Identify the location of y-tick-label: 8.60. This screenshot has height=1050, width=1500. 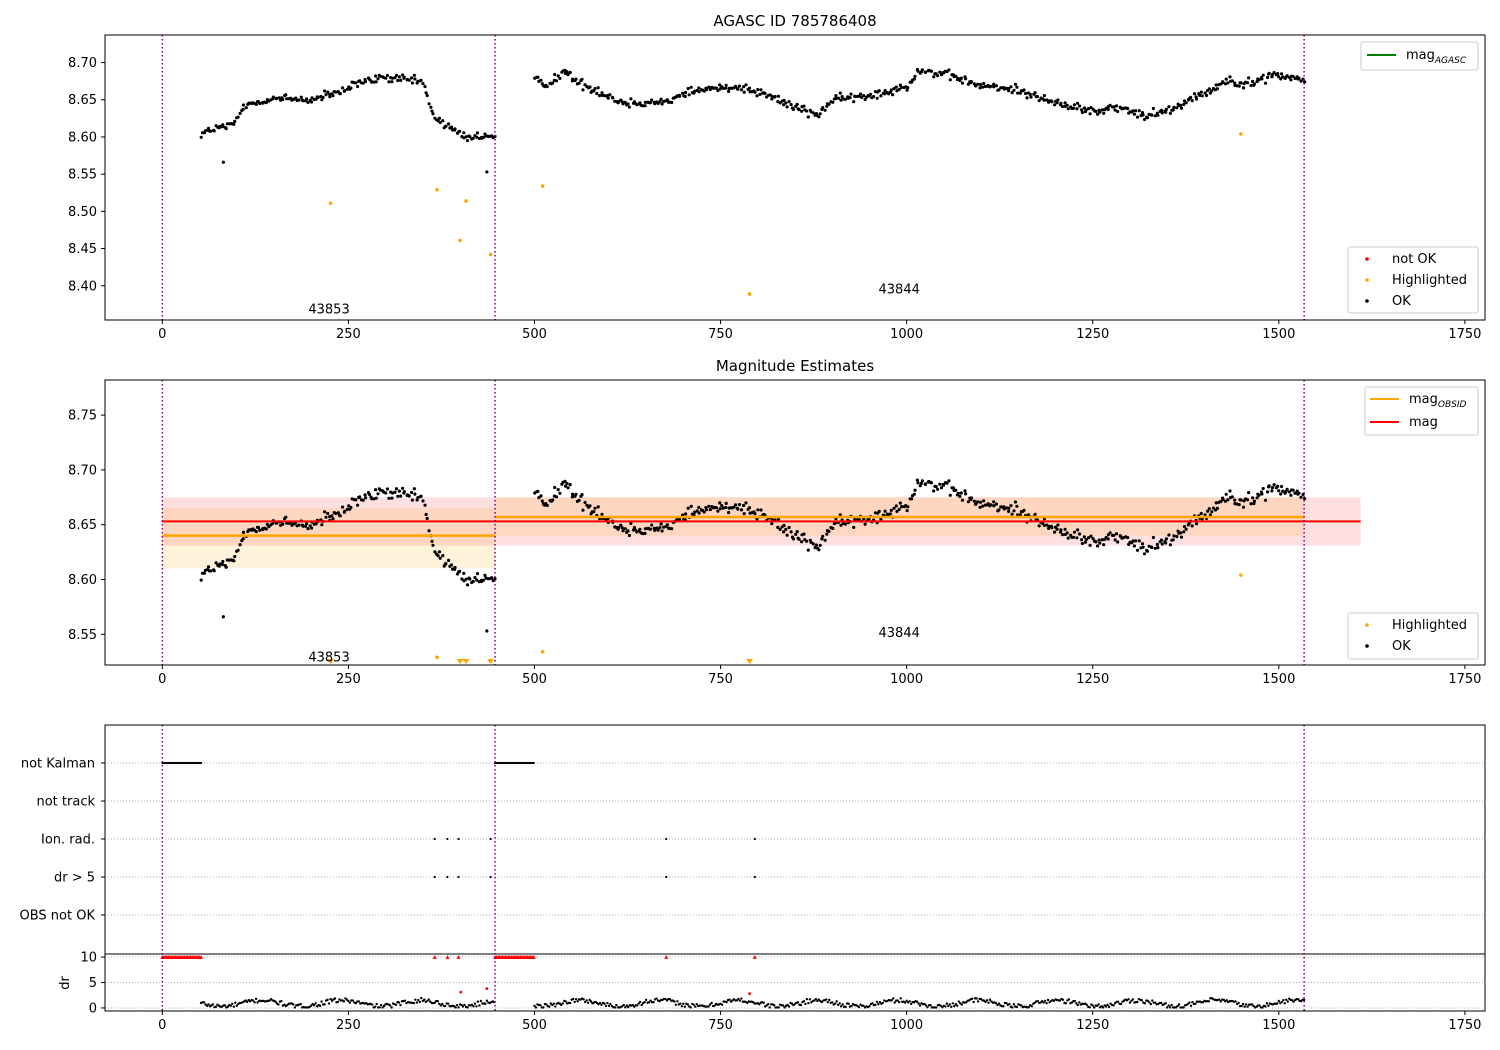
(82, 580).